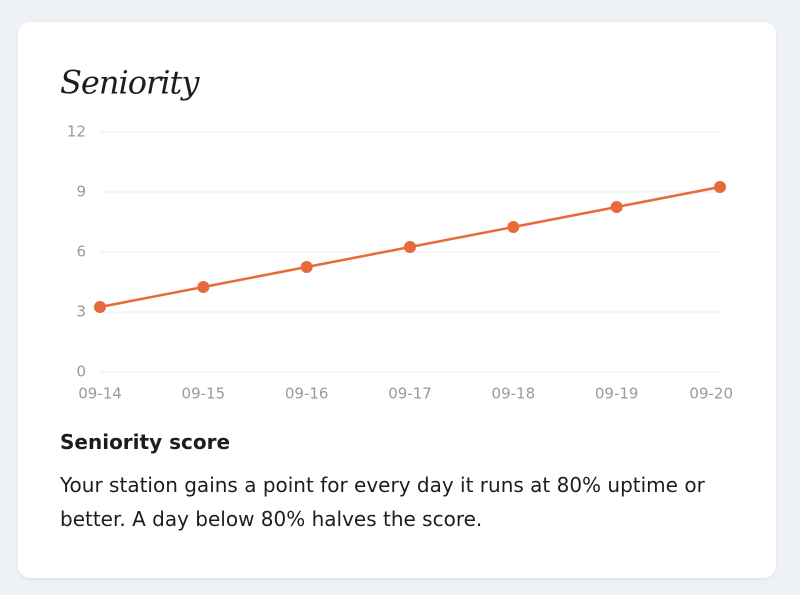 The width and height of the screenshot is (800, 595). What do you see at coordinates (514, 394) in the screenshot?
I see `x-tick-label: 09-18` at bounding box center [514, 394].